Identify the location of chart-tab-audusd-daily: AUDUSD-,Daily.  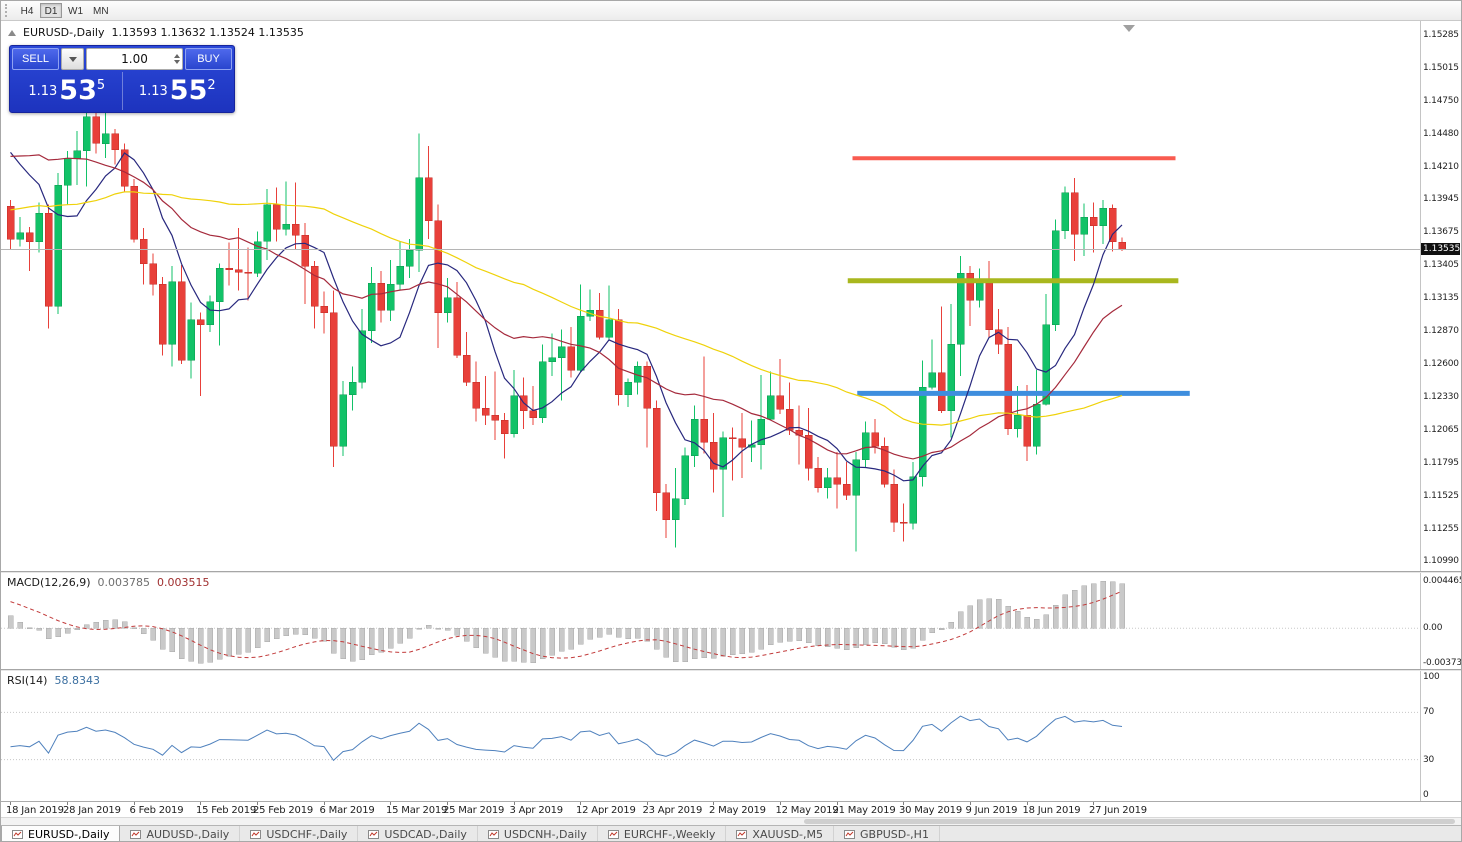
(180, 833).